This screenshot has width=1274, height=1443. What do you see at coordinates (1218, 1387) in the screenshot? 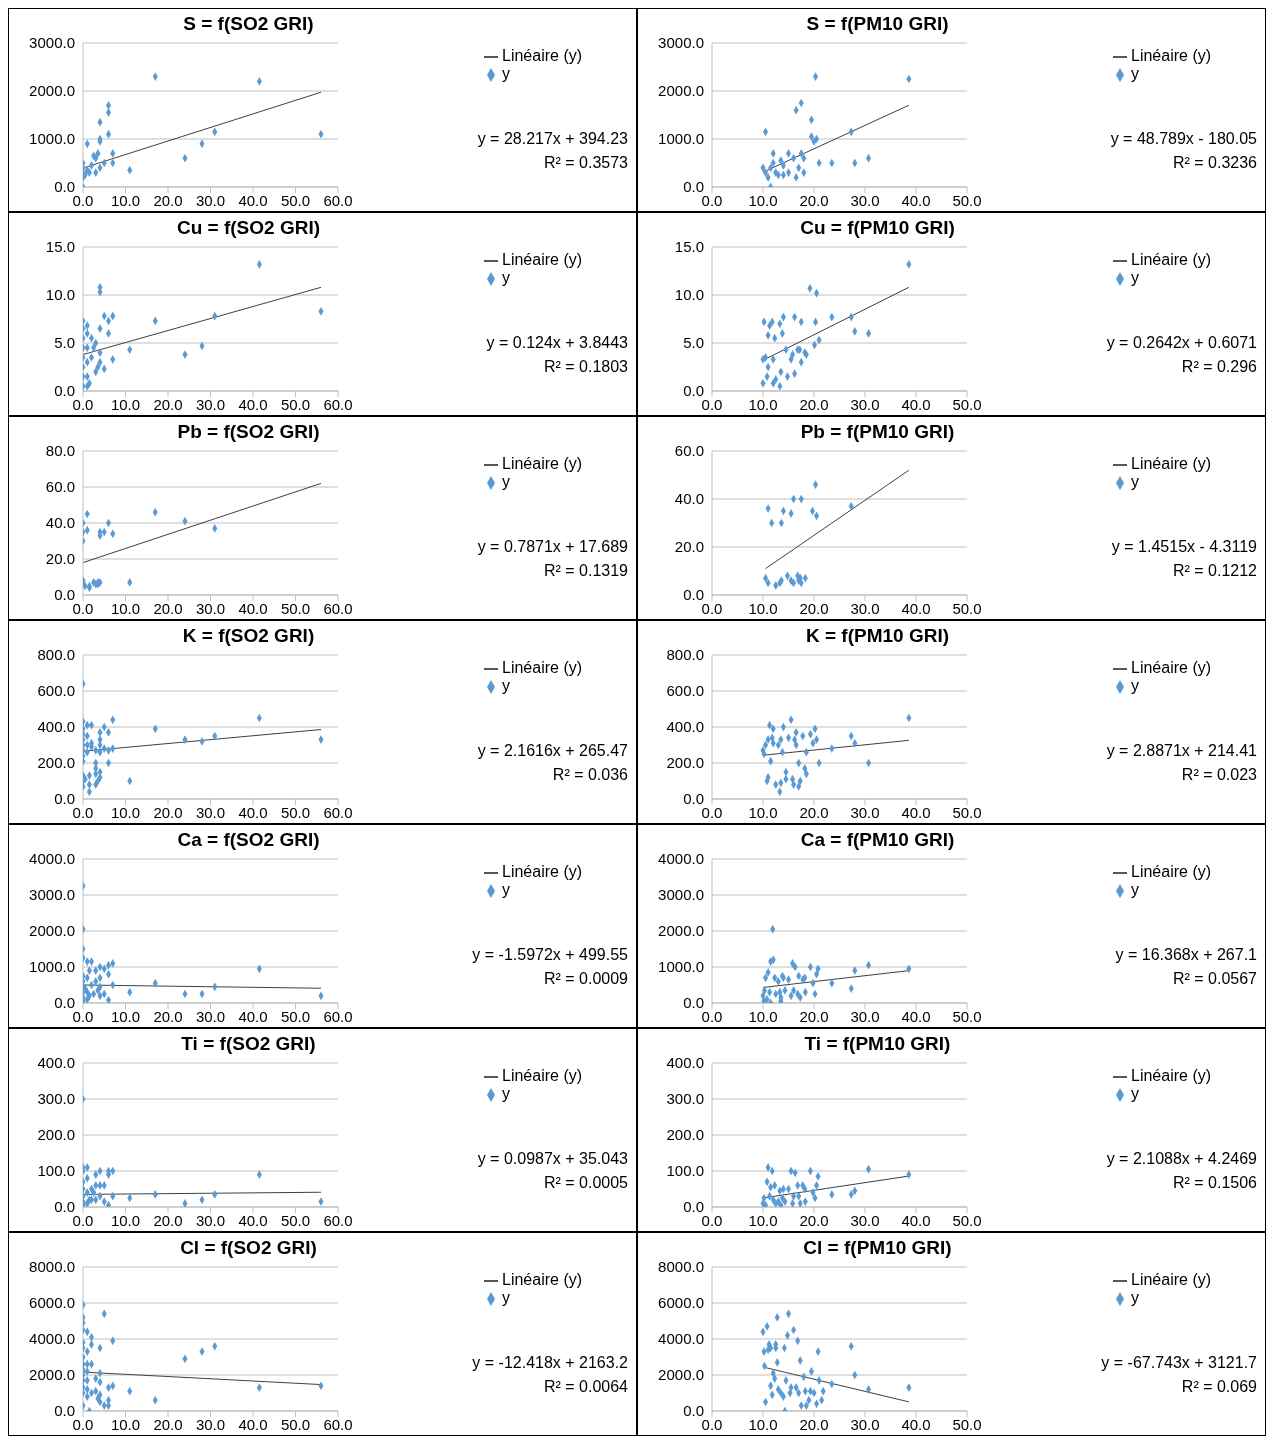
I see `text: R² = 0.069` at bounding box center [1218, 1387].